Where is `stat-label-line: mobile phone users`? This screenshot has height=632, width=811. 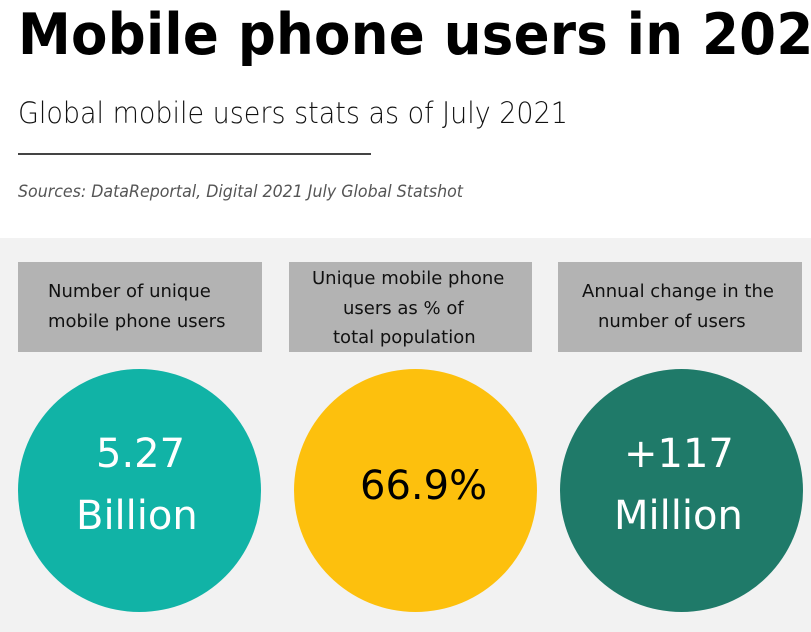 stat-label-line: mobile phone users is located at coordinates (137, 321).